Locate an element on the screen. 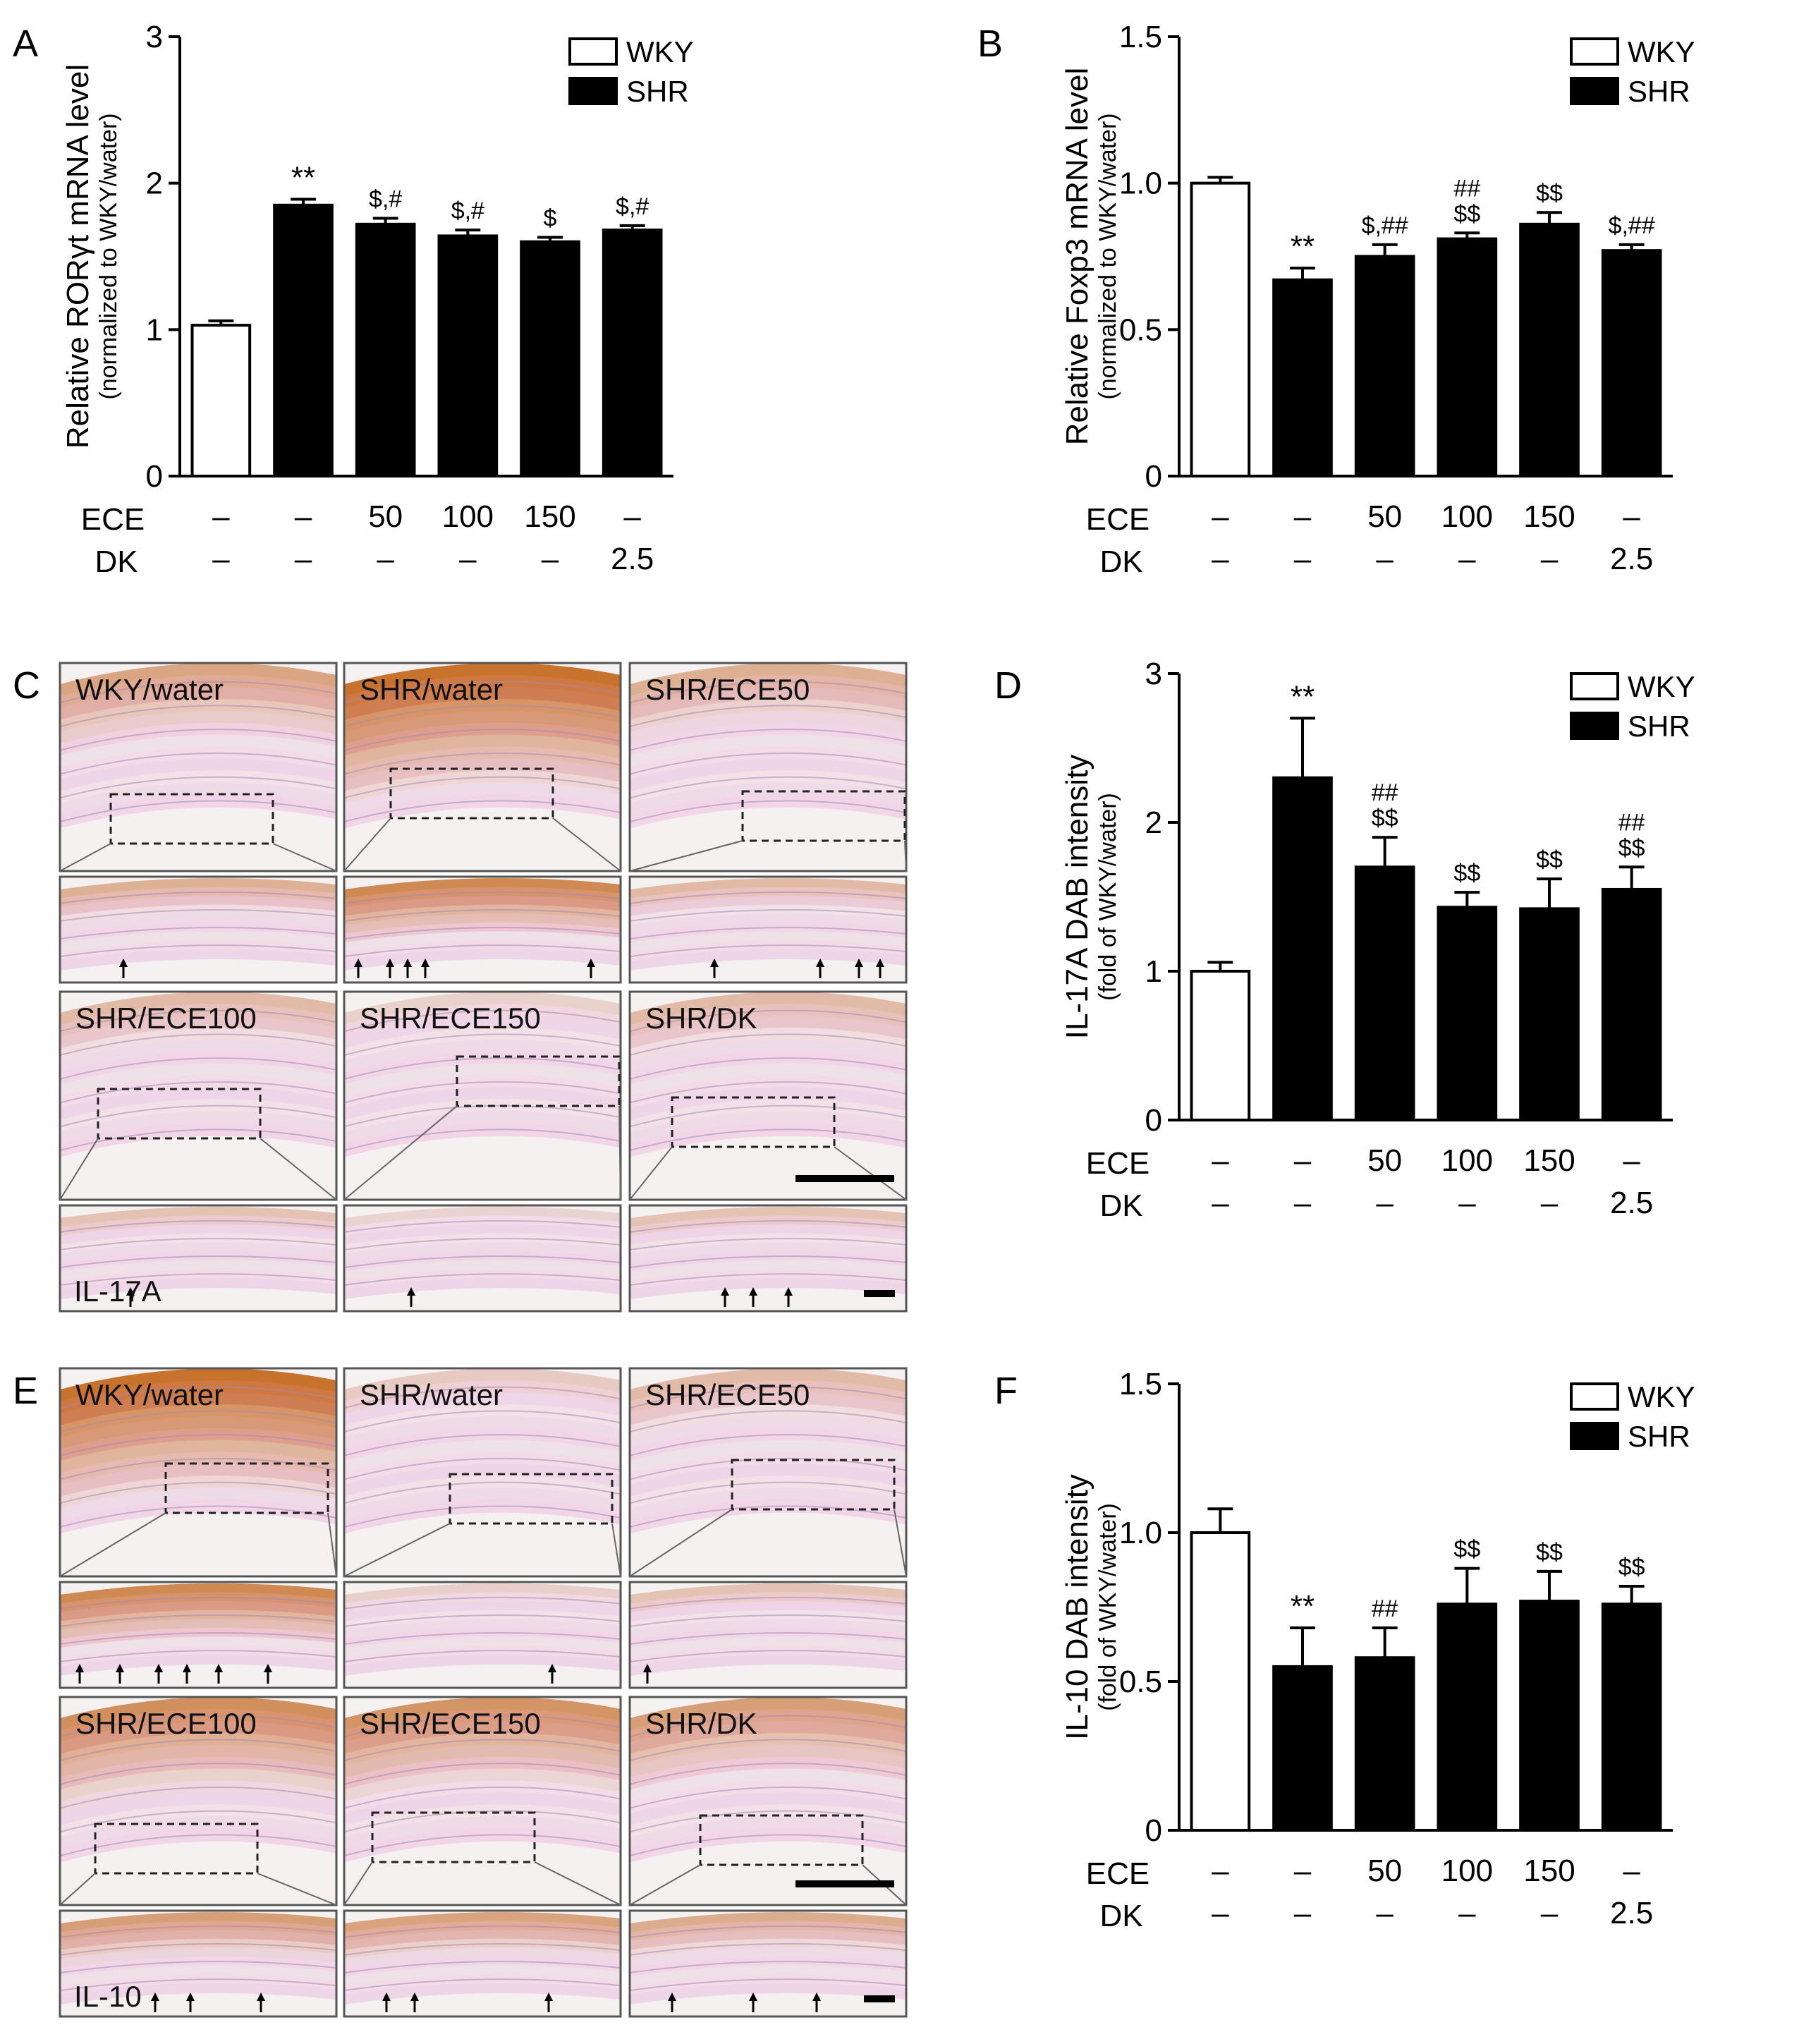  micrograph-label: SHR/DK is located at coordinates (701, 1723).